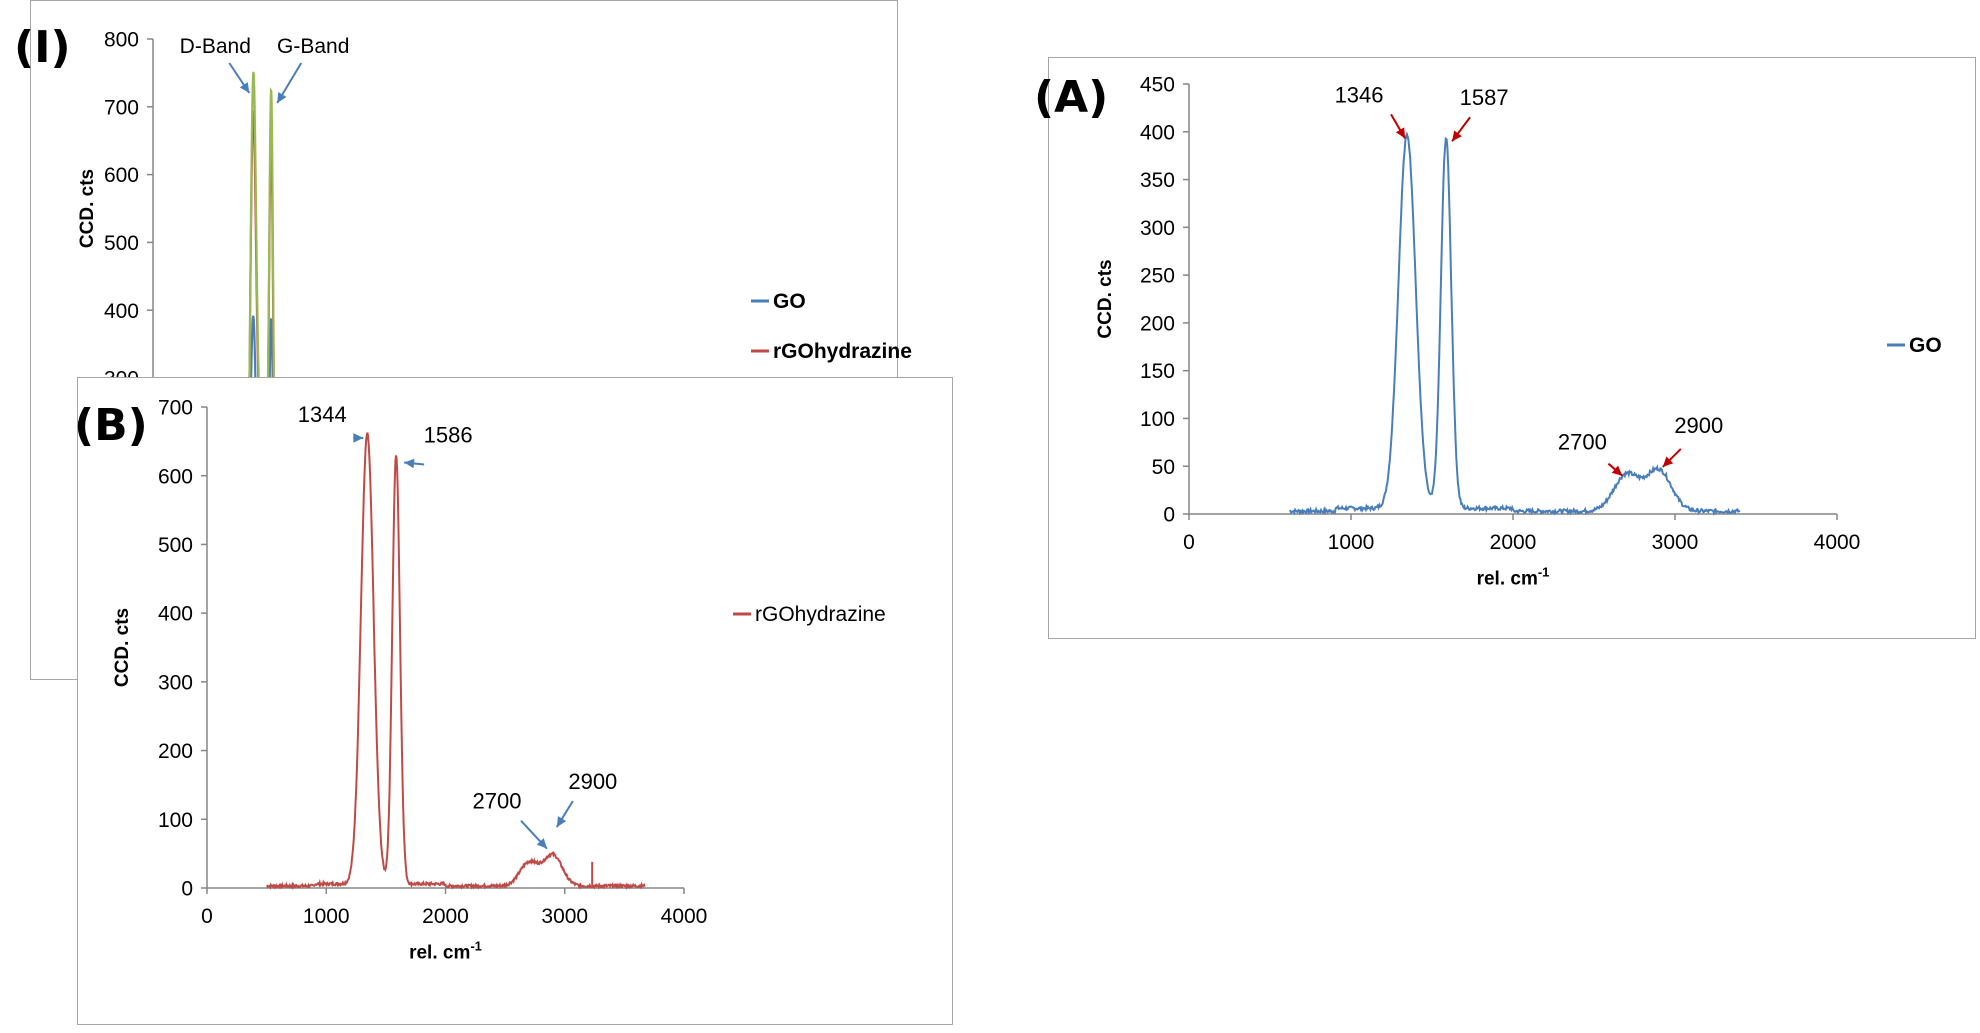  What do you see at coordinates (282, 97) in the screenshot?
I see `annotation-arrow-g-band-head` at bounding box center [282, 97].